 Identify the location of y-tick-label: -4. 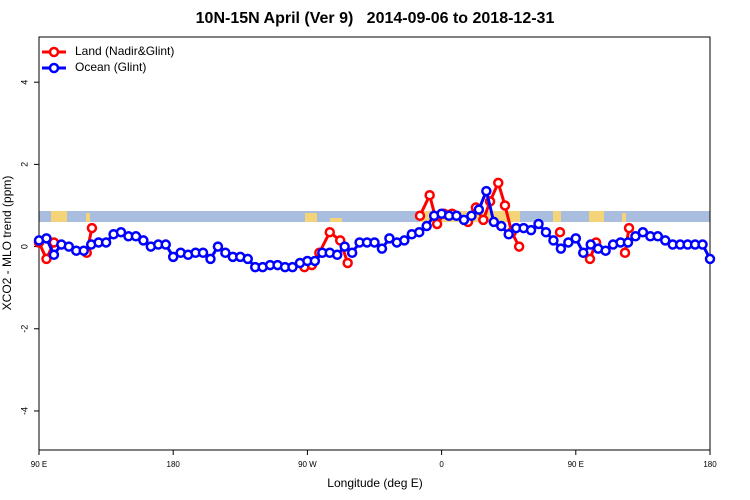
(24, 411).